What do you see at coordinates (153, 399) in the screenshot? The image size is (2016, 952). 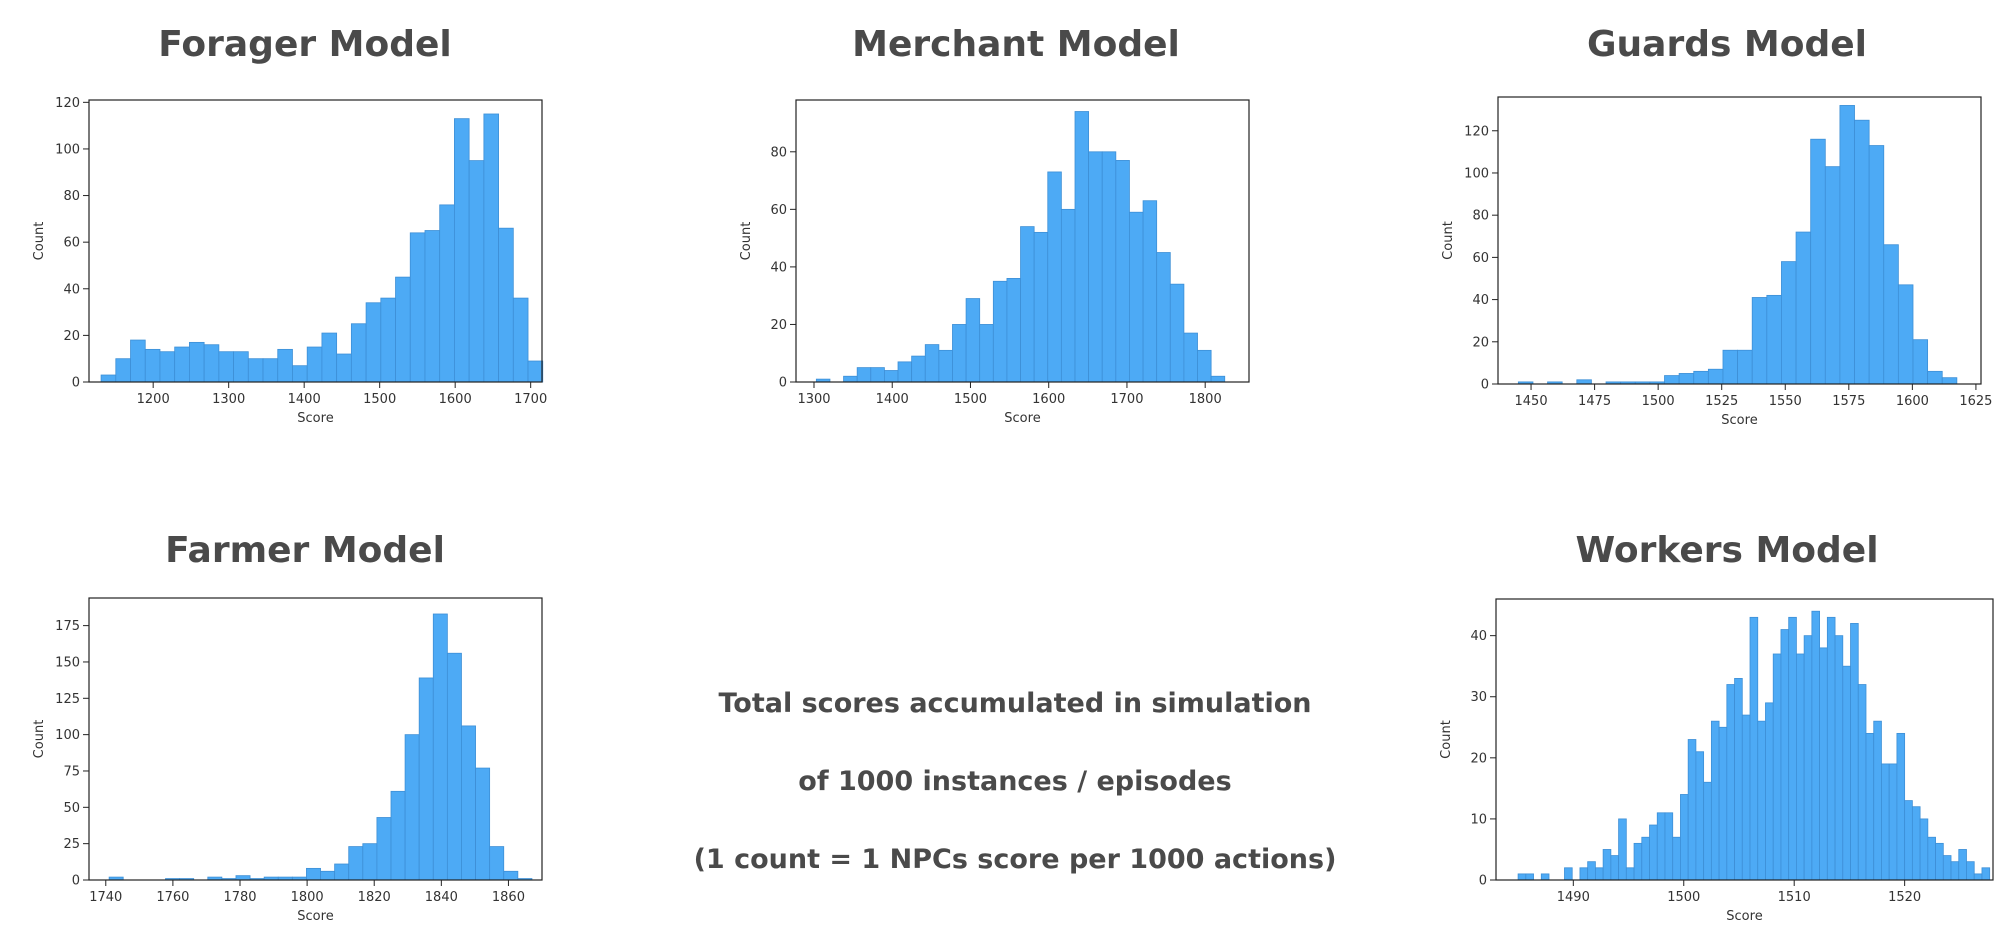 I see `x-tick-label: 1200` at bounding box center [153, 399].